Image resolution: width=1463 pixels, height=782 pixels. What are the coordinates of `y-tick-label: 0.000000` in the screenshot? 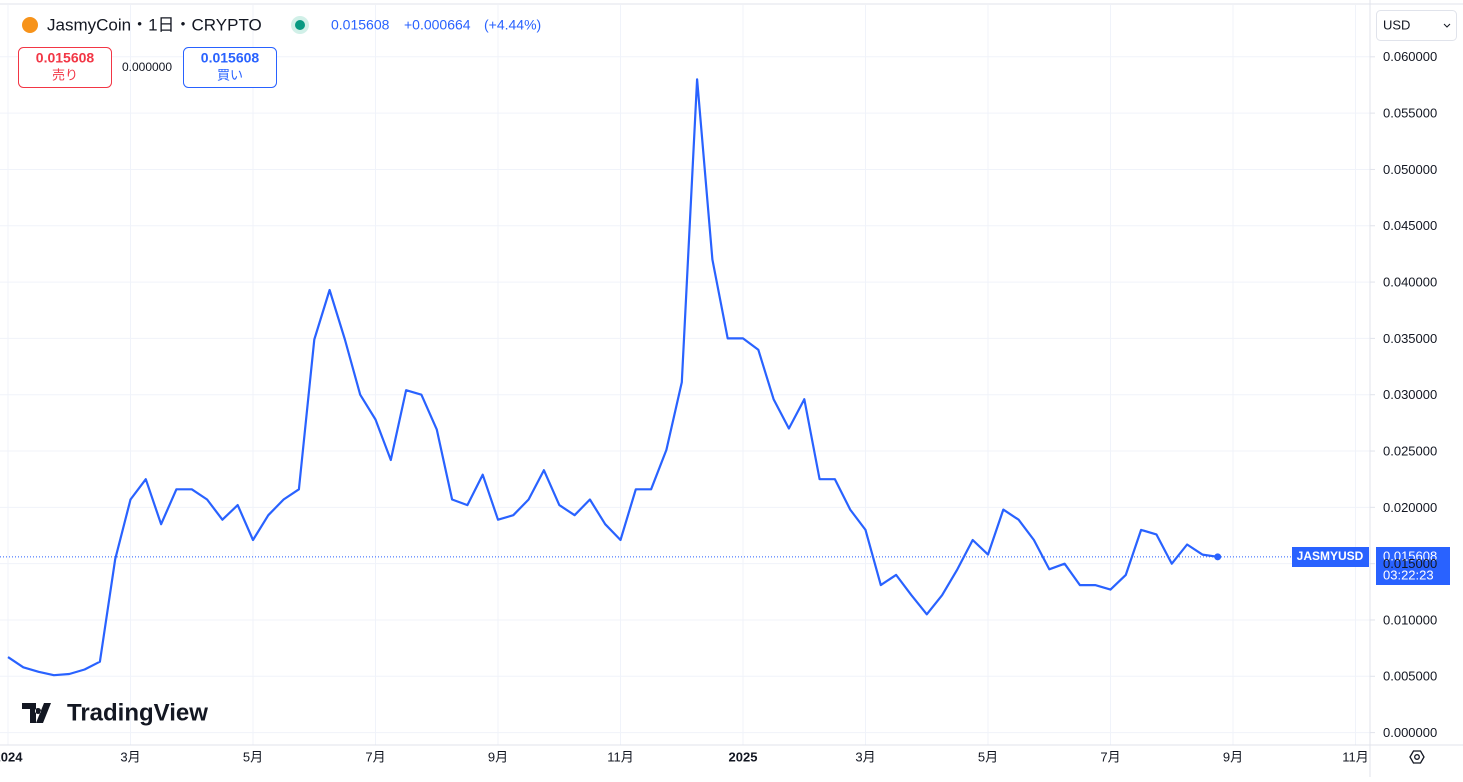 It's located at (1410, 732).